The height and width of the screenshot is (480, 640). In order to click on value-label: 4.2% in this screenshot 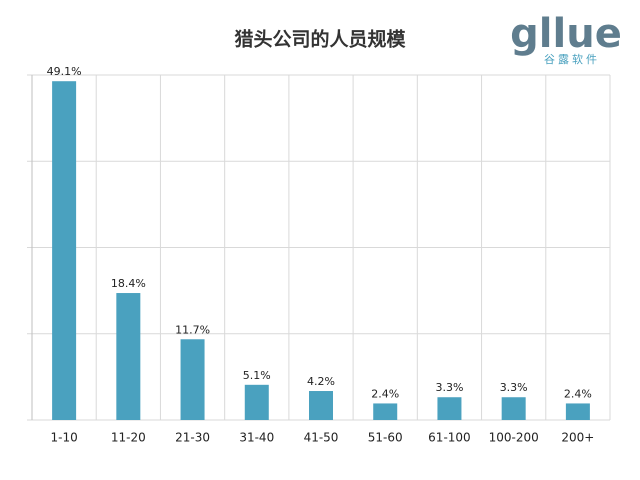, I will do `click(321, 381)`.